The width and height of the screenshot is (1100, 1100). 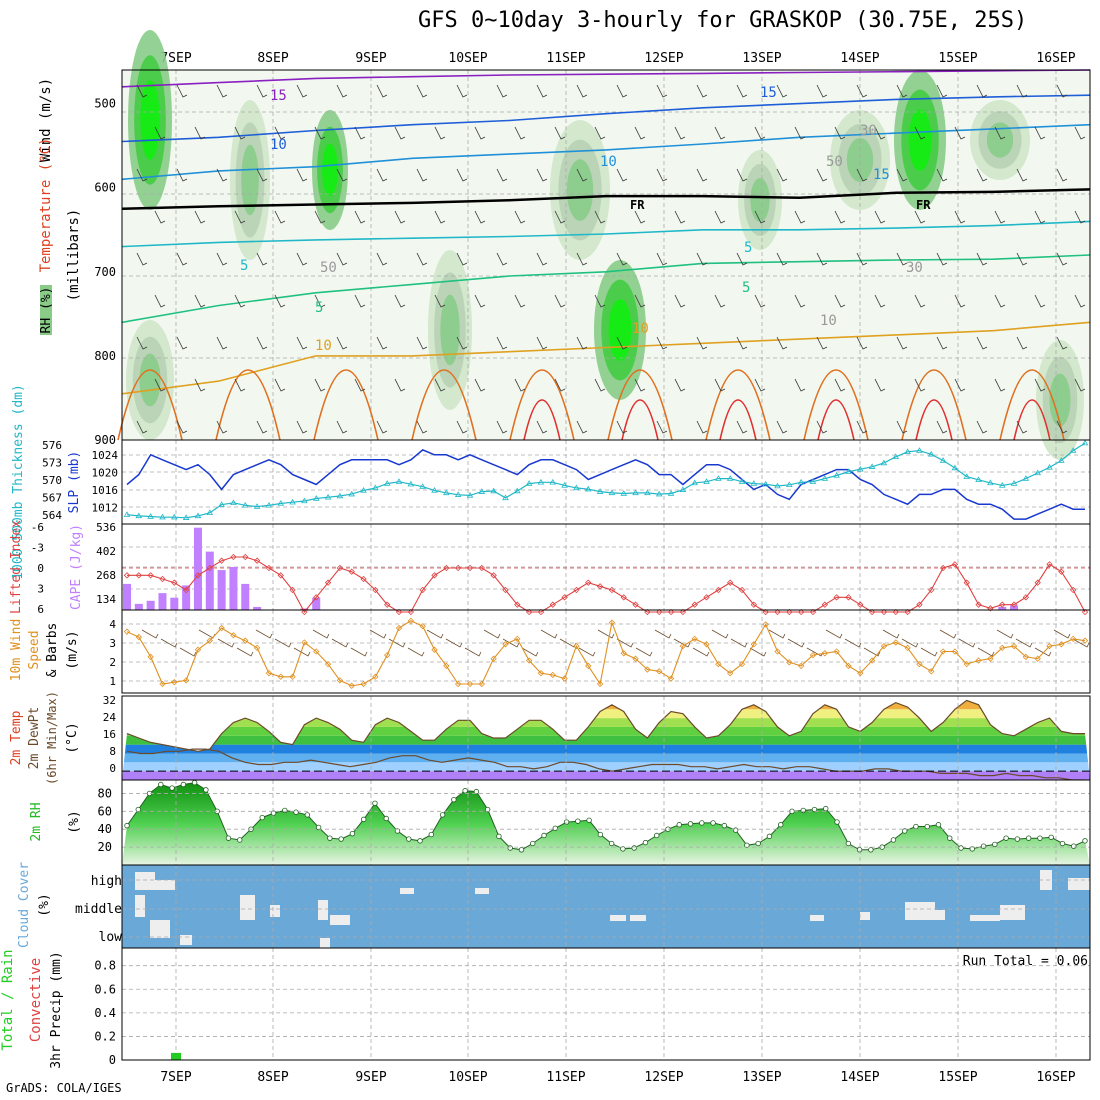 I want to click on precip-axis-label: 3hr Precip (mm), so click(x=56, y=1009).